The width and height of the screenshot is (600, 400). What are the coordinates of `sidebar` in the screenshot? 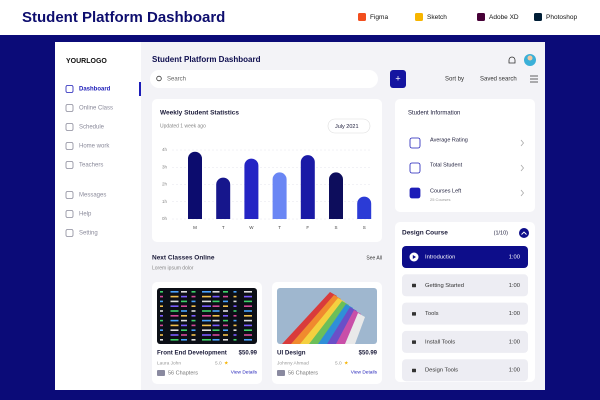 It's located at (98, 216).